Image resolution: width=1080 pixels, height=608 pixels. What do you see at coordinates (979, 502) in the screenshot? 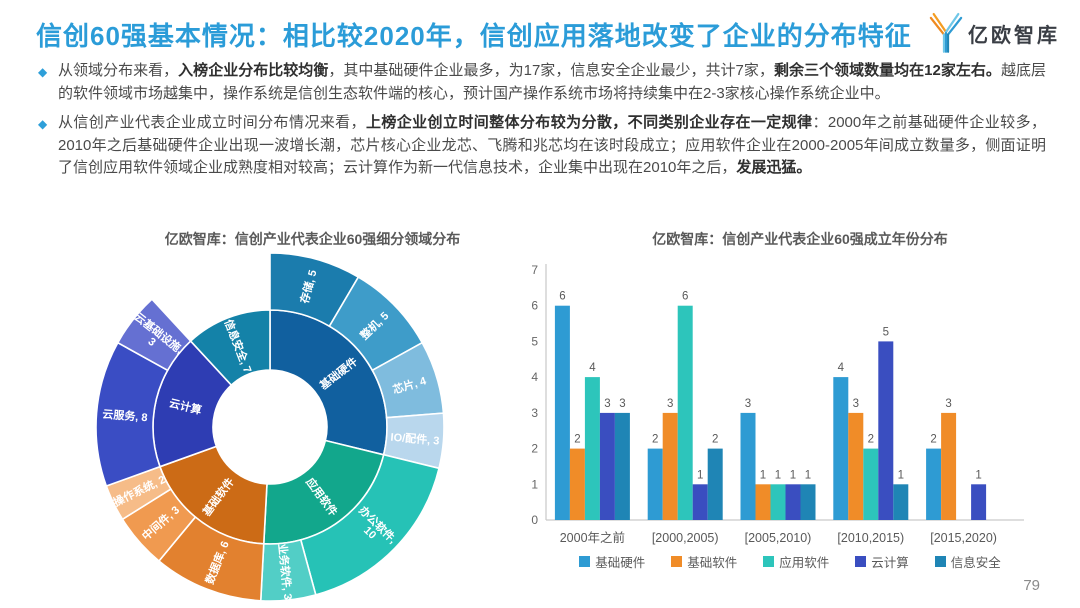
I see `bar-云计算-[2015,2020)` at bounding box center [979, 502].